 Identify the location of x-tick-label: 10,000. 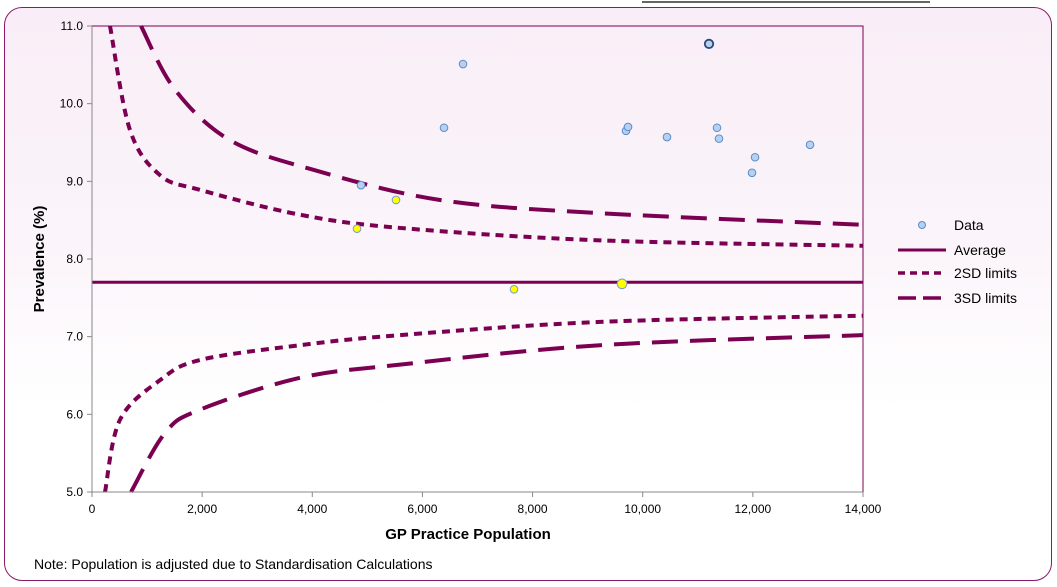
(642, 509).